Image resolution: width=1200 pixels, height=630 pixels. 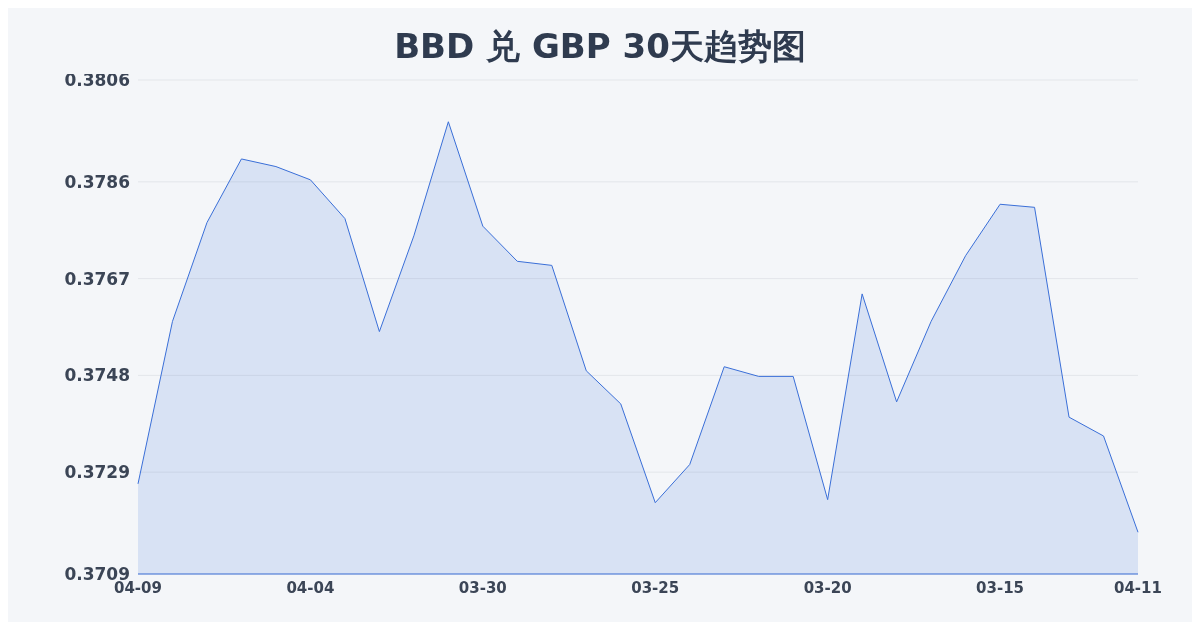 I want to click on y-tick-label: 0.3806, so click(x=97, y=80).